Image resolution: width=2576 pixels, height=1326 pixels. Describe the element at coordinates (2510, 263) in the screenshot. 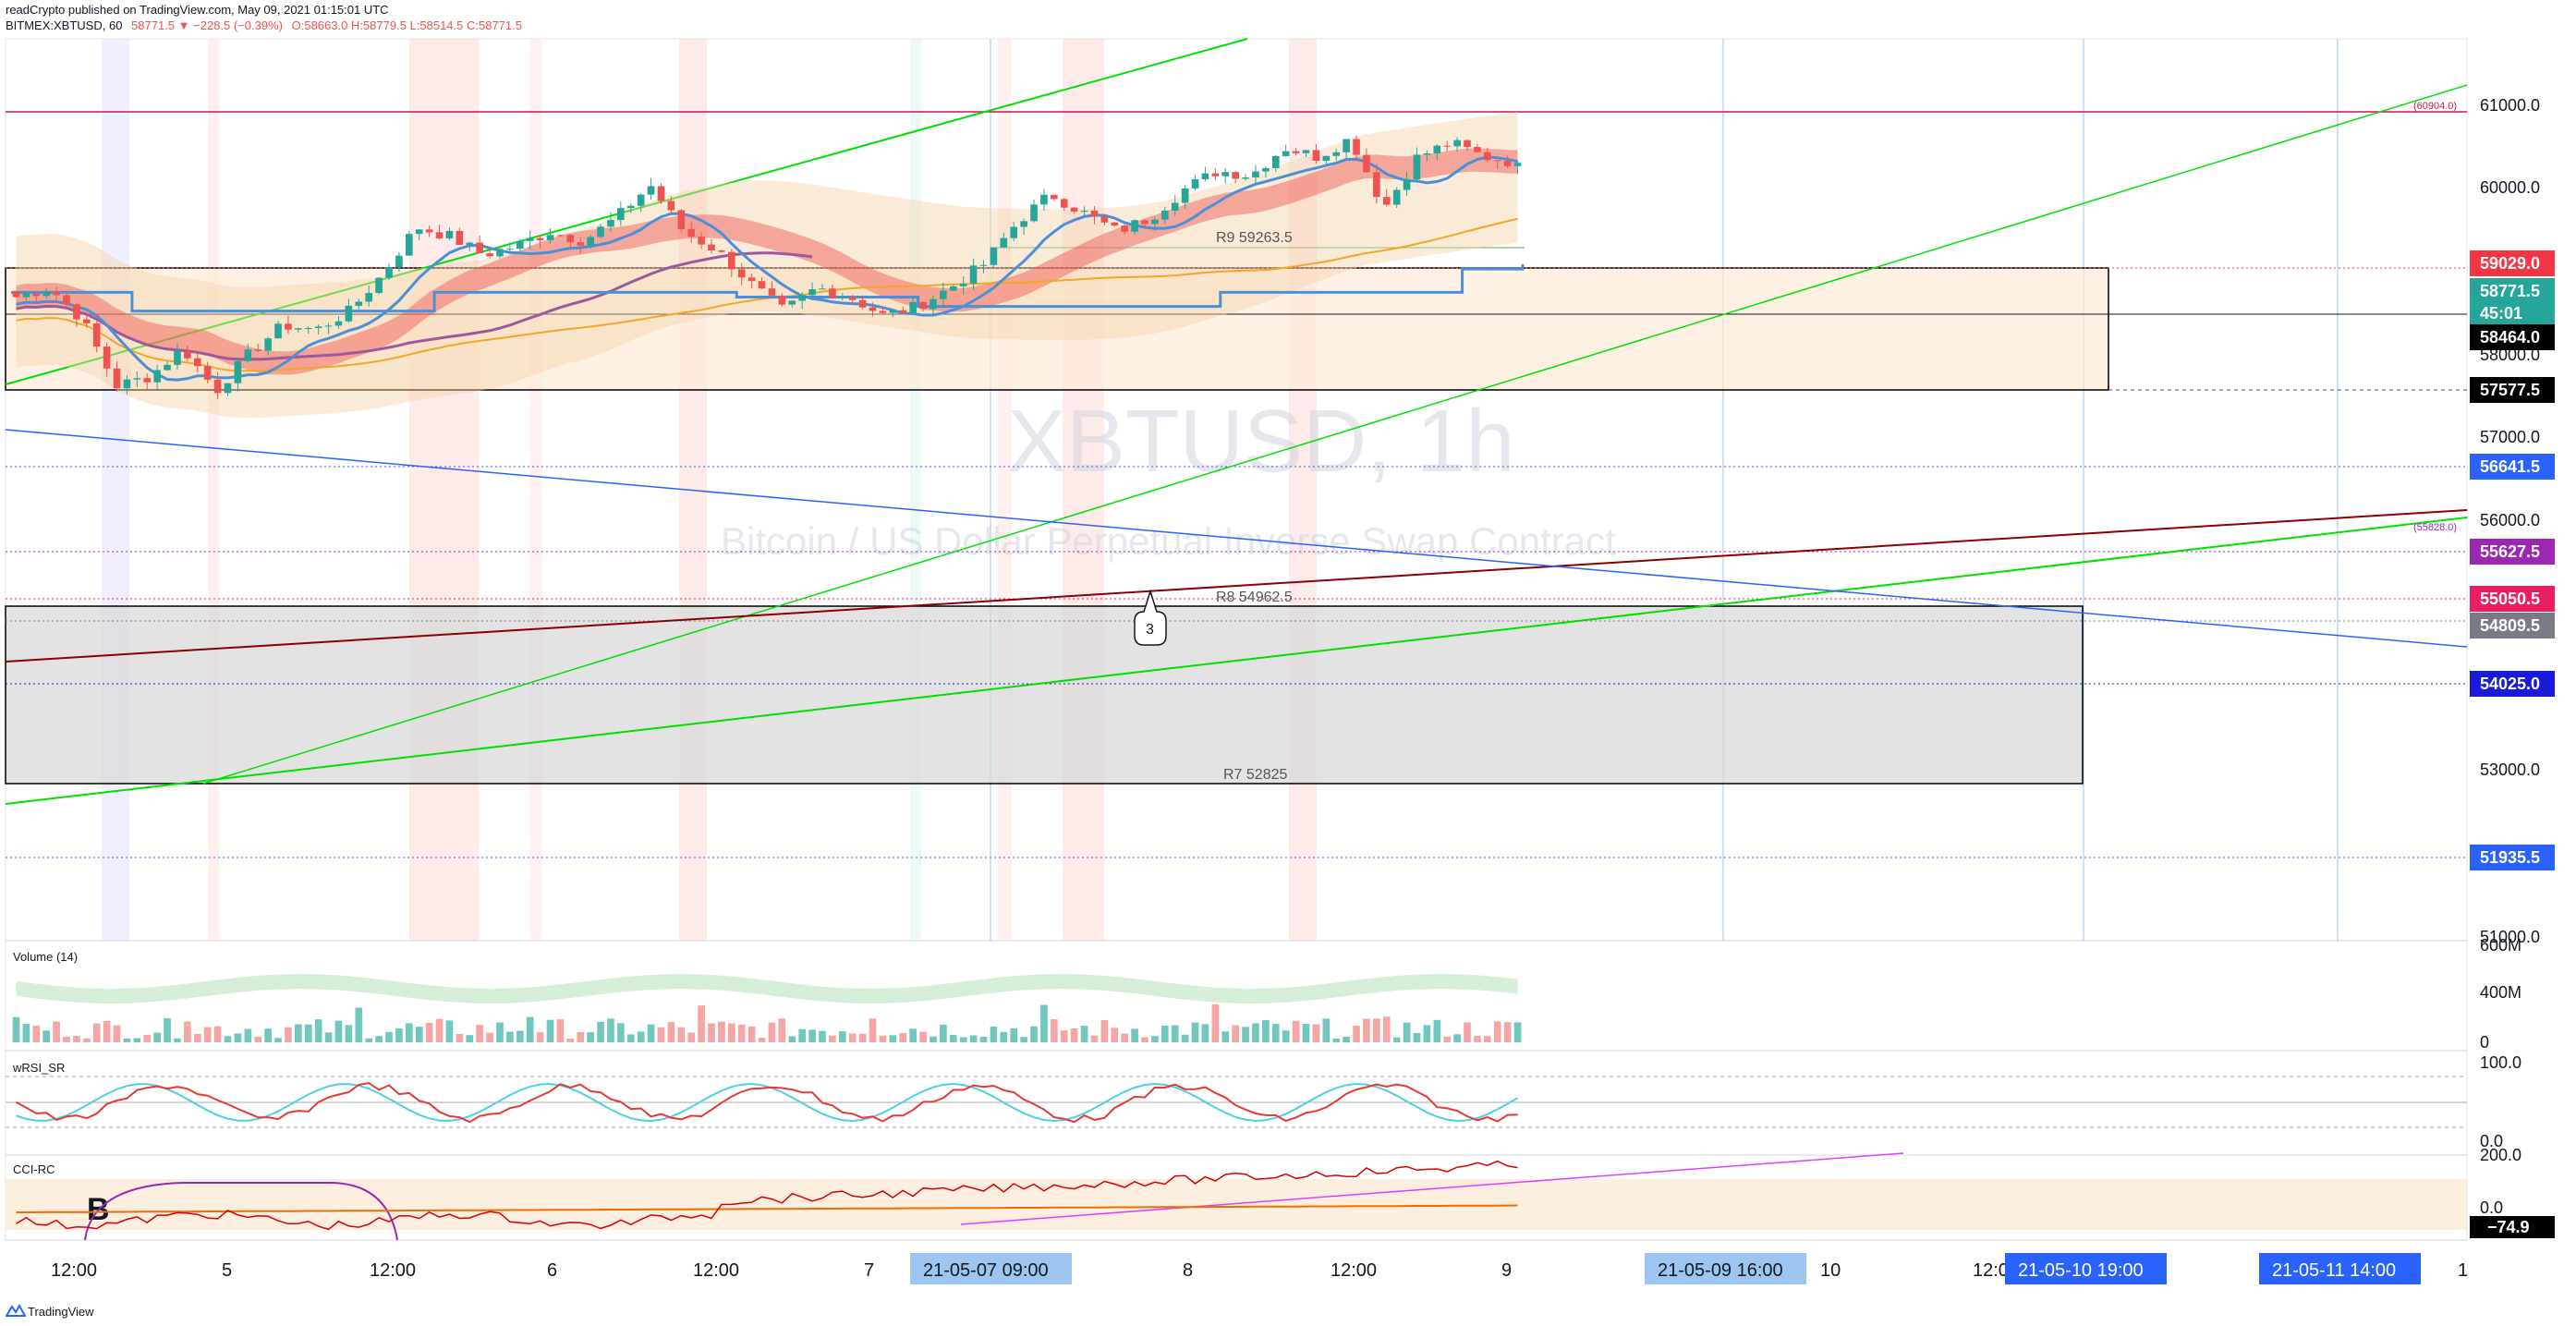

I see `svg-text: 59029.0` at that location.